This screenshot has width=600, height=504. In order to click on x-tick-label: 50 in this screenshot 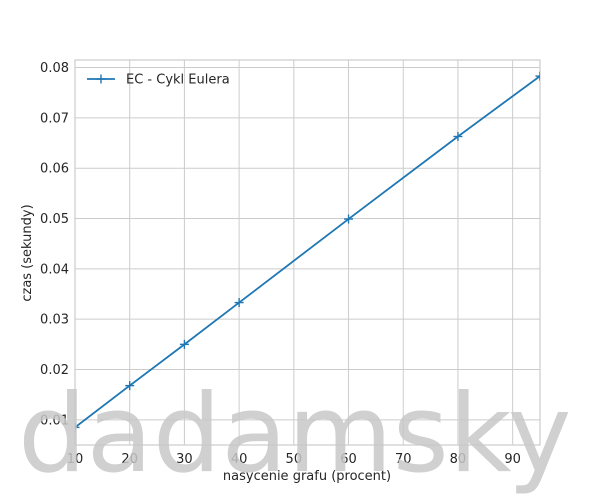, I will do `click(294, 459)`.